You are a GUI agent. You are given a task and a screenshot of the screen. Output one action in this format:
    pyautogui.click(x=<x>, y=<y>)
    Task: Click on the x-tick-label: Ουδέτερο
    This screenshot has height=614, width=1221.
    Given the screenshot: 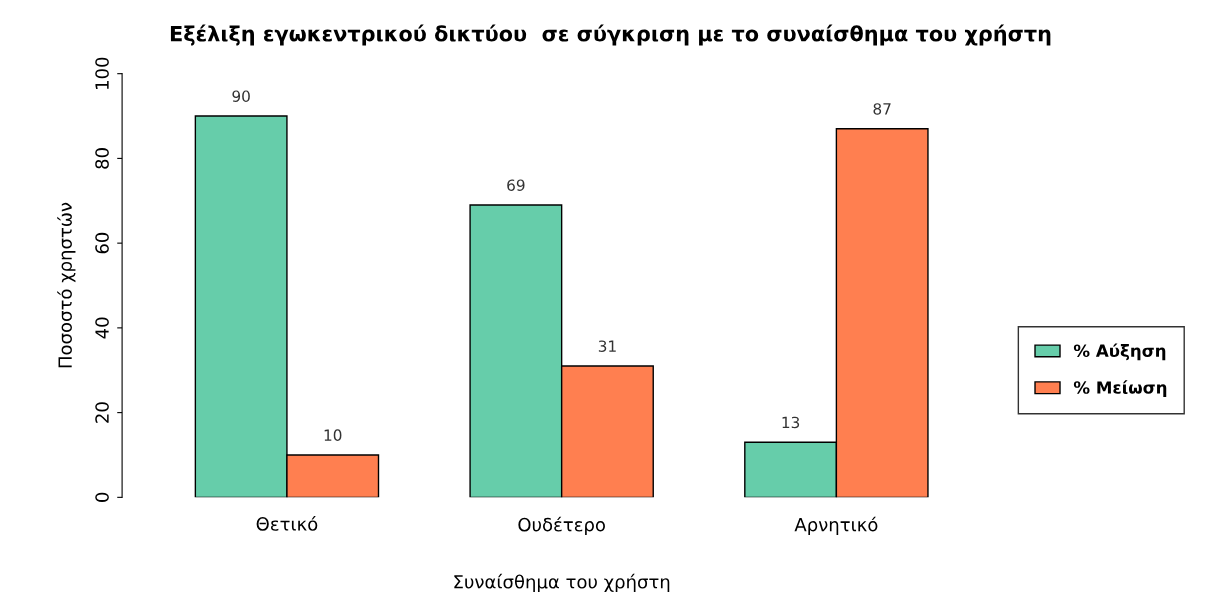 What is the action you would take?
    pyautogui.click(x=561, y=525)
    